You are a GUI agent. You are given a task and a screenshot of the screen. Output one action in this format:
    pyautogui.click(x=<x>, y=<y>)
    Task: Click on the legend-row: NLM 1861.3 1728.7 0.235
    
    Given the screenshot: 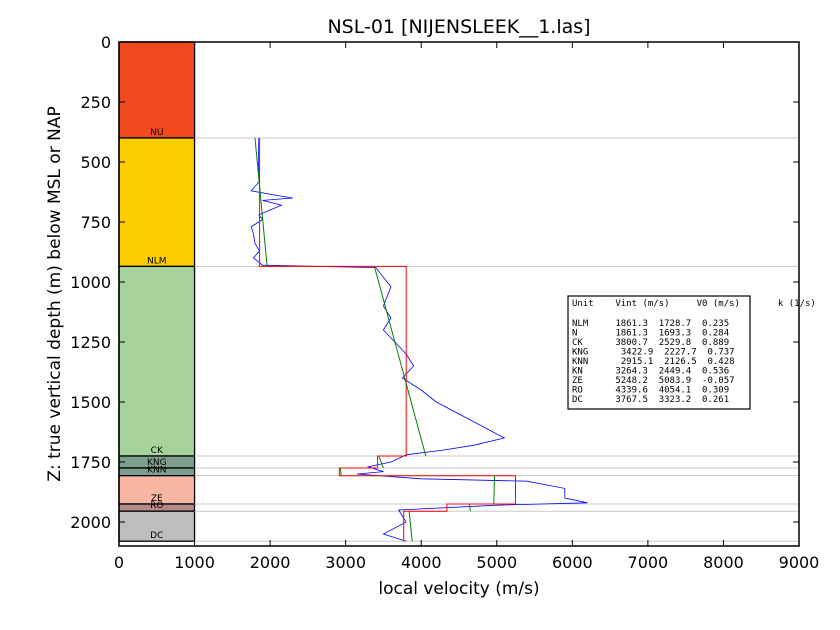 What is the action you would take?
    pyautogui.click(x=650, y=324)
    